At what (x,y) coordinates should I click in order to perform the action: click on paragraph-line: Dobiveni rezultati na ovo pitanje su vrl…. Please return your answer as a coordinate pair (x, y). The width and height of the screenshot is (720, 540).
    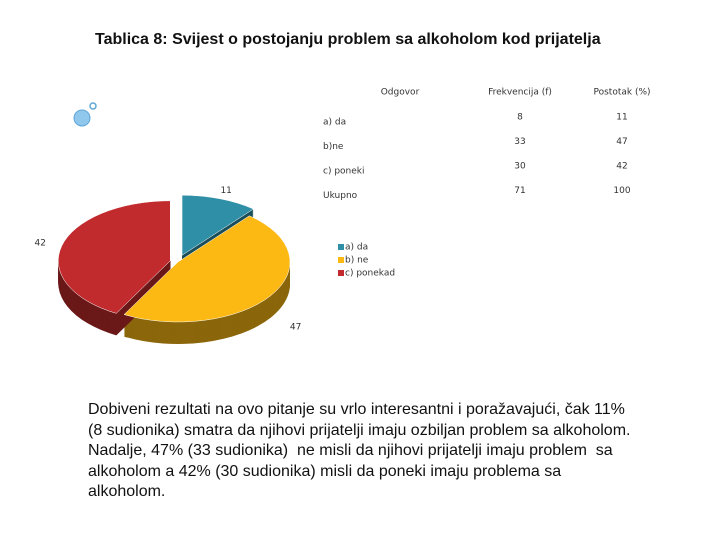
    Looking at the image, I should click on (356, 409).